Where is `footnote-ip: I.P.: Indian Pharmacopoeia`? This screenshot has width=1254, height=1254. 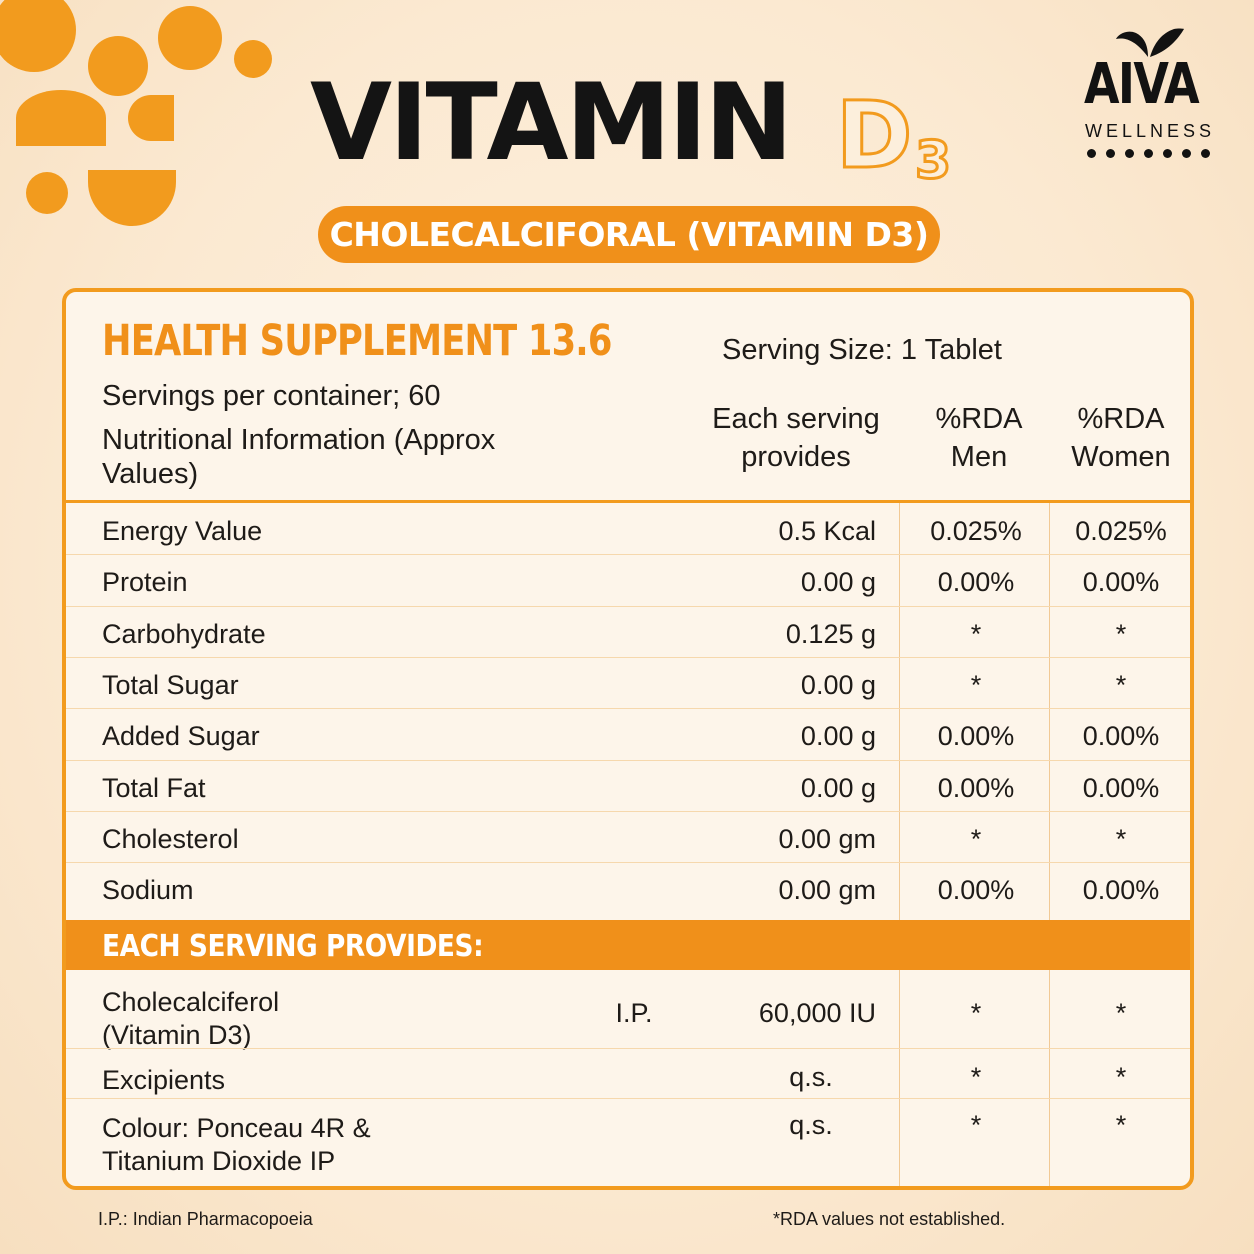 footnote-ip: I.P.: Indian Pharmacopoeia is located at coordinates (205, 1219).